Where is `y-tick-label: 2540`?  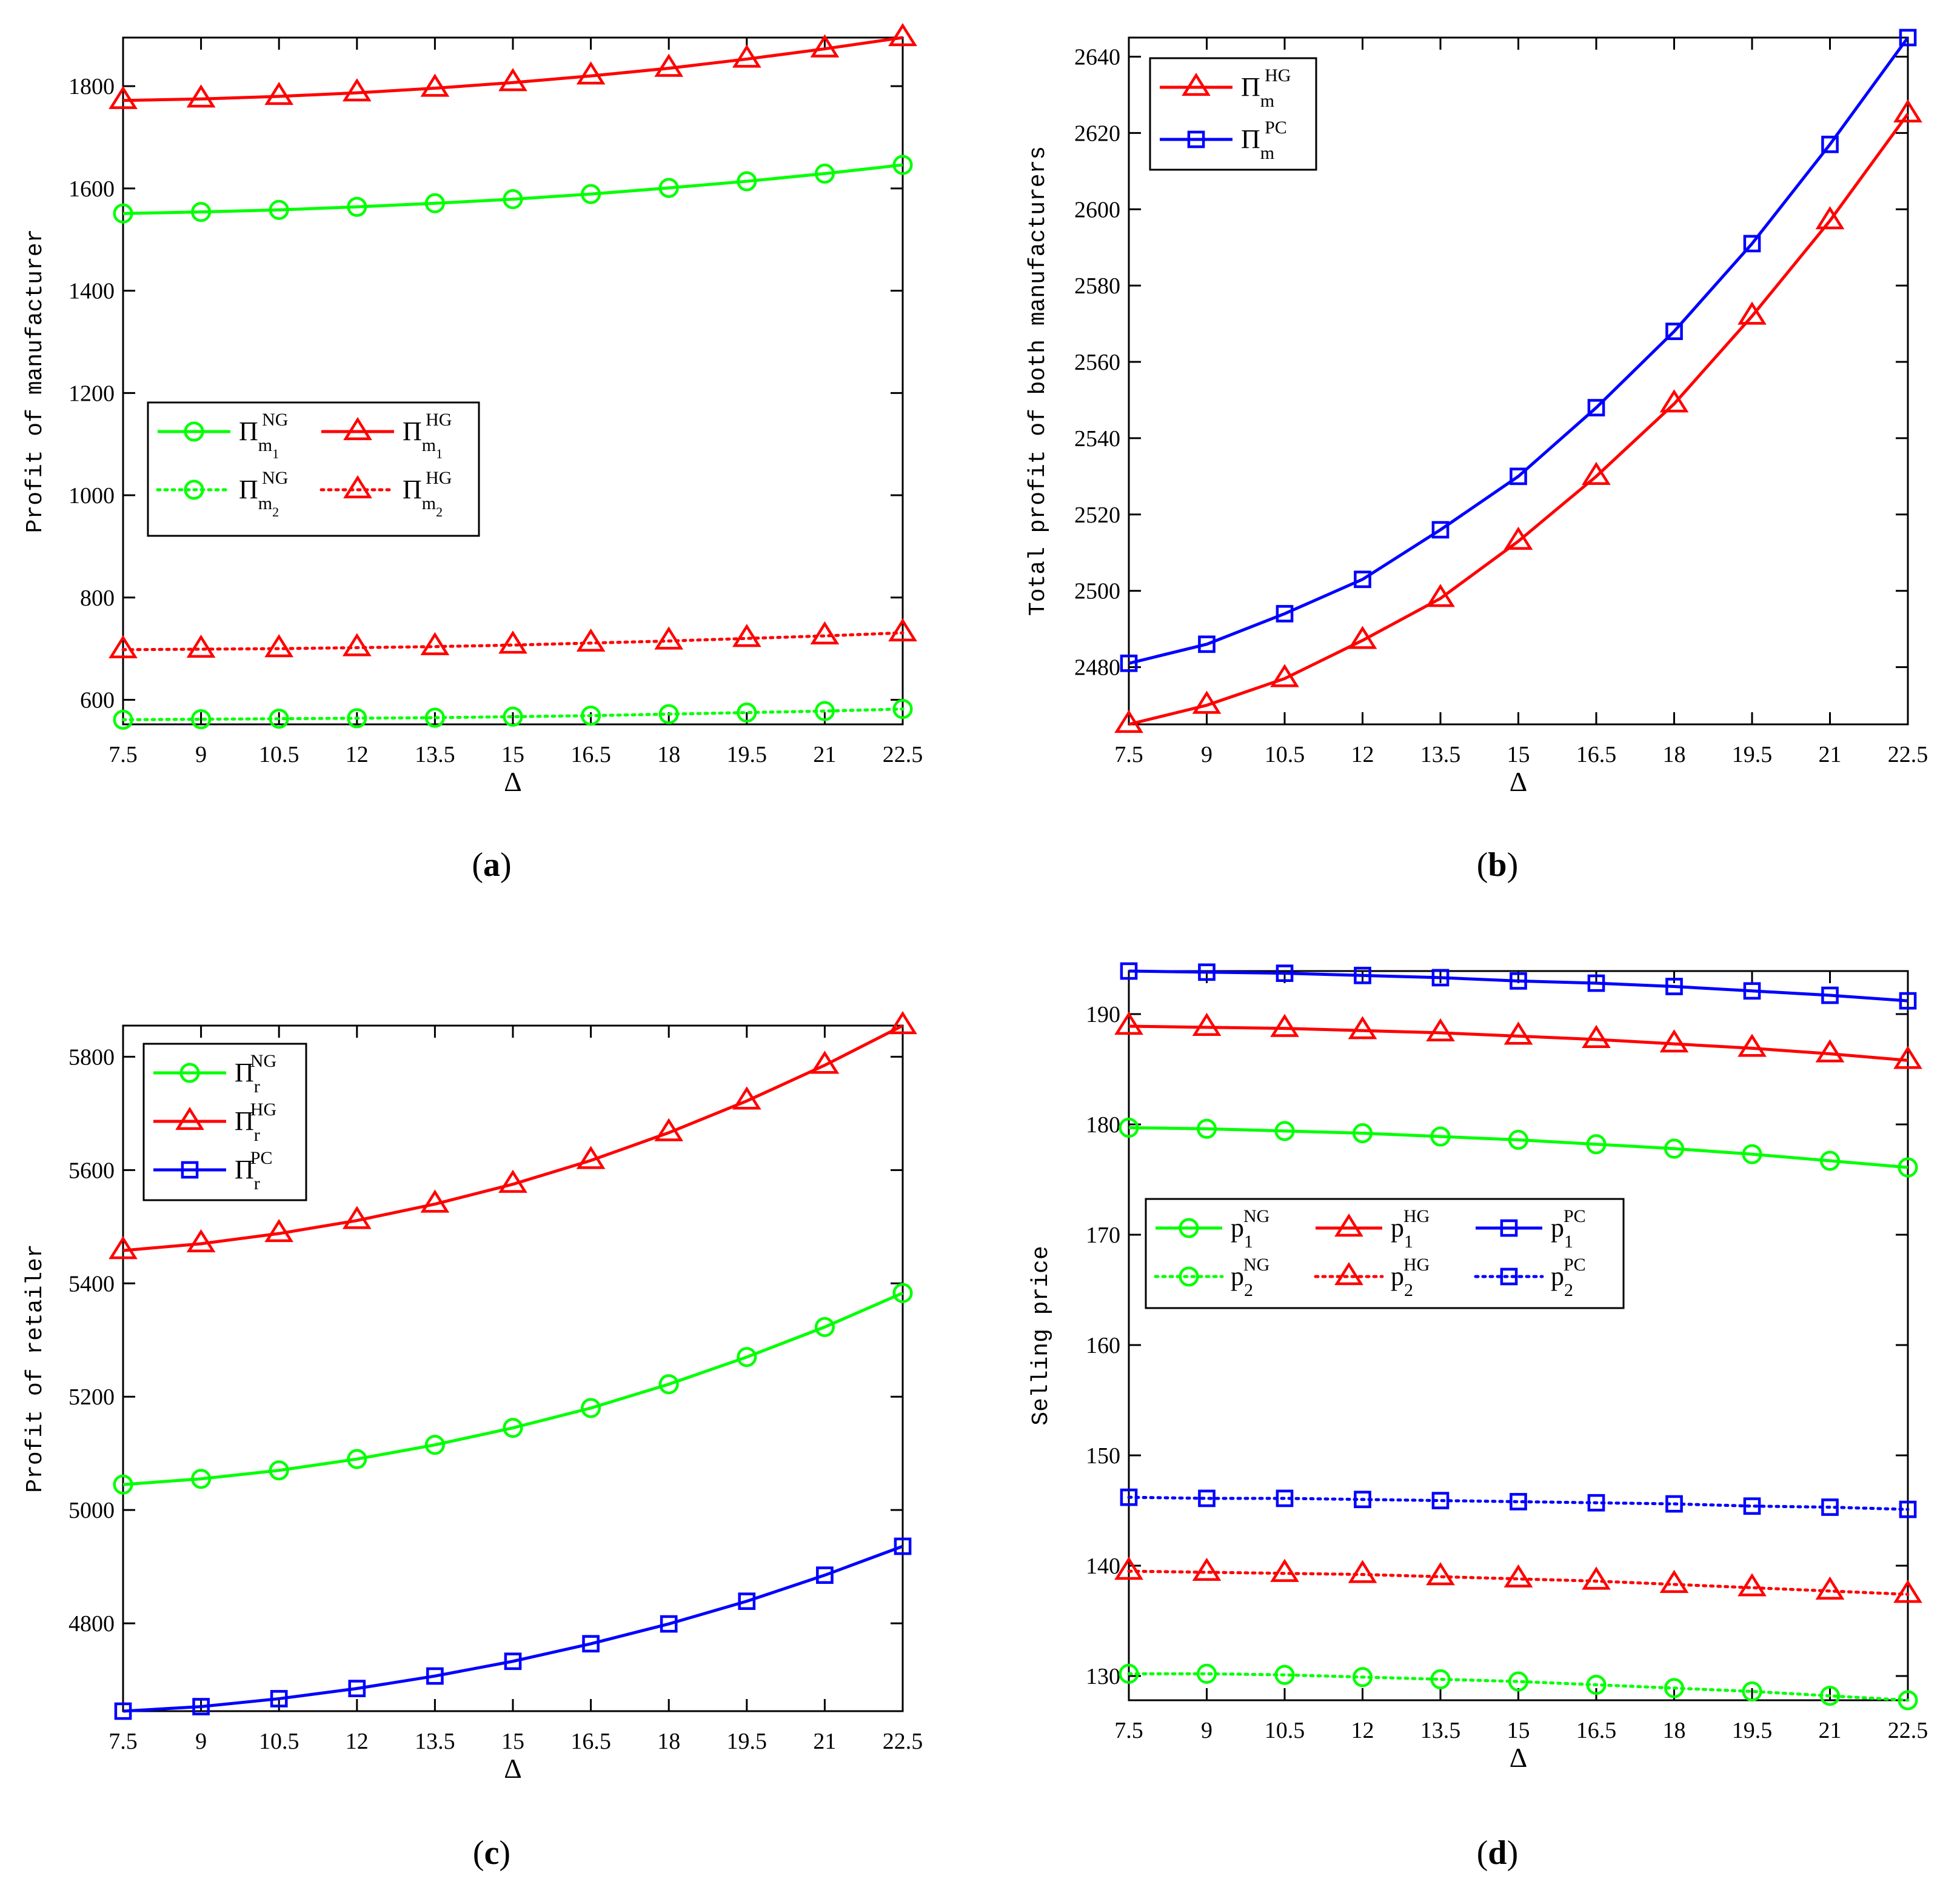
y-tick-label: 2540 is located at coordinates (1097, 439).